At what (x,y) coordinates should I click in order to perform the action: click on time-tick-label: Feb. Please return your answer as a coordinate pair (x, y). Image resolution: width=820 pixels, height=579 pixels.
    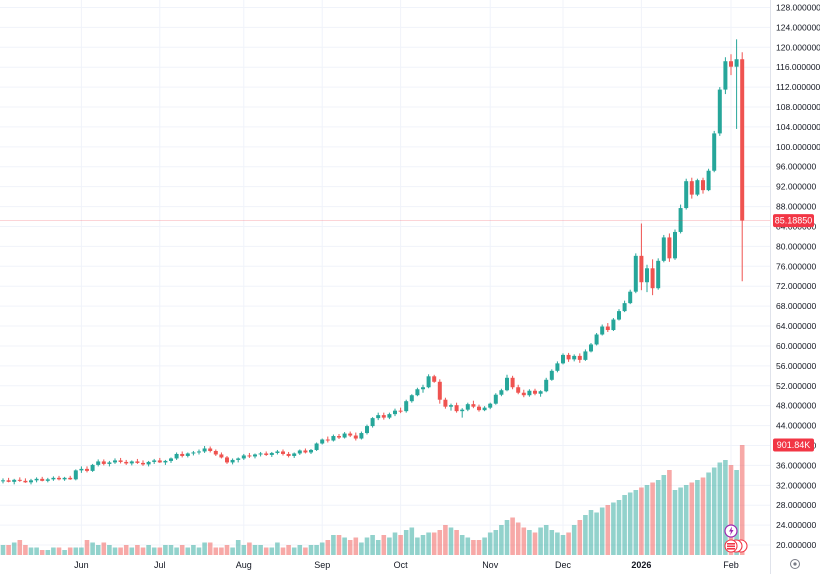
    Looking at the image, I should click on (731, 565).